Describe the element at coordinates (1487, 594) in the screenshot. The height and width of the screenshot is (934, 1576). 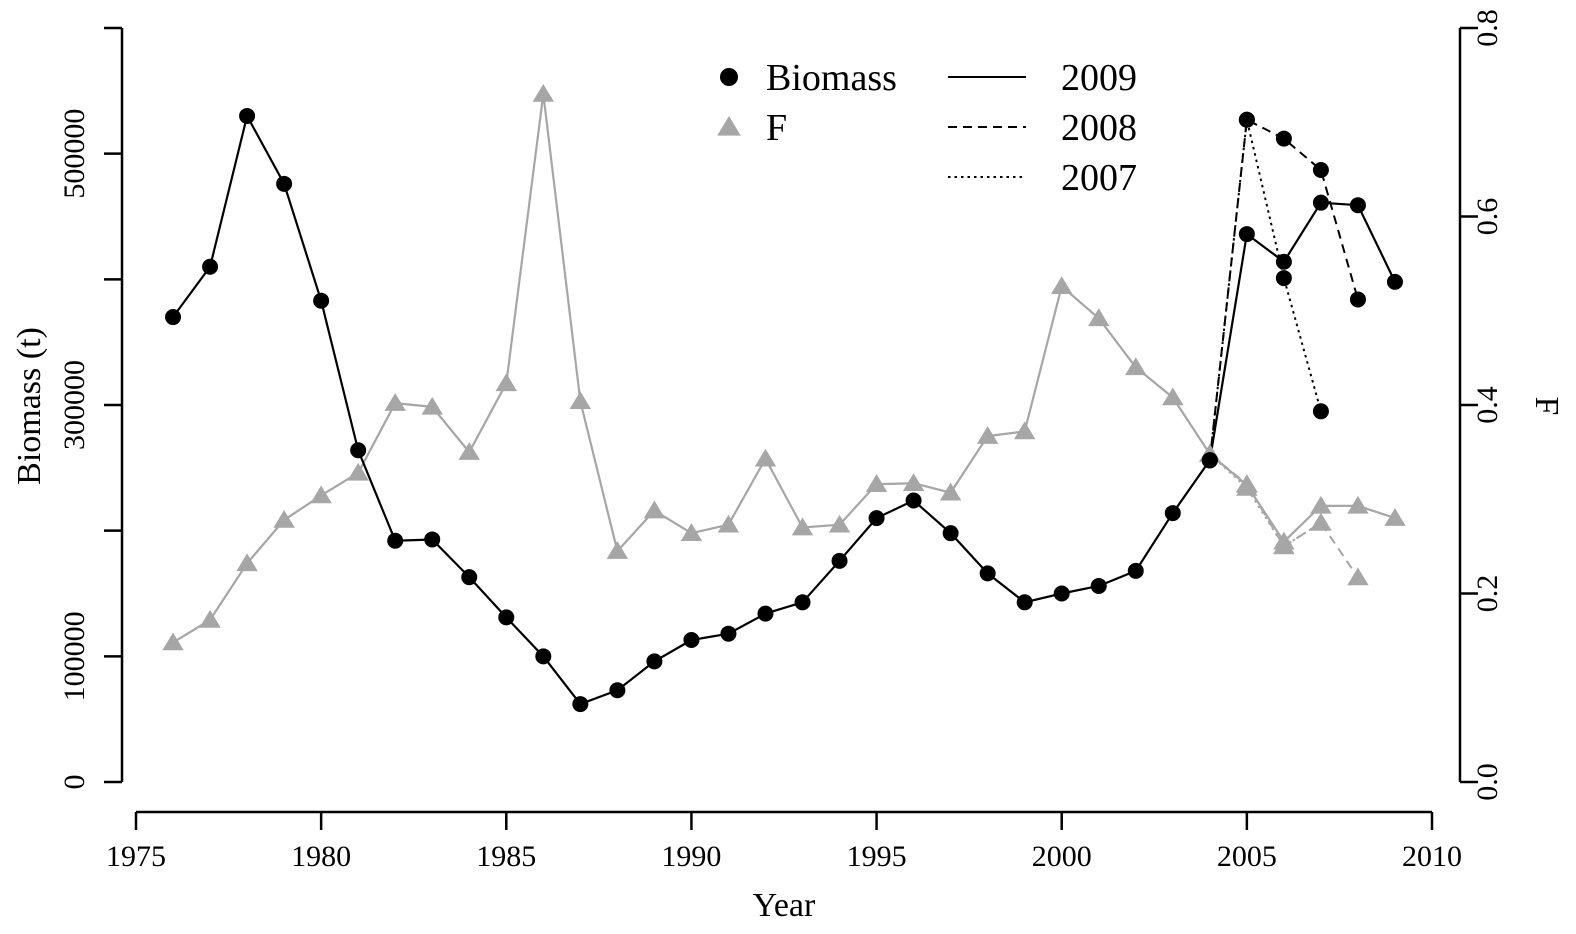
I see `right-y-tick-label: 0.2` at that location.